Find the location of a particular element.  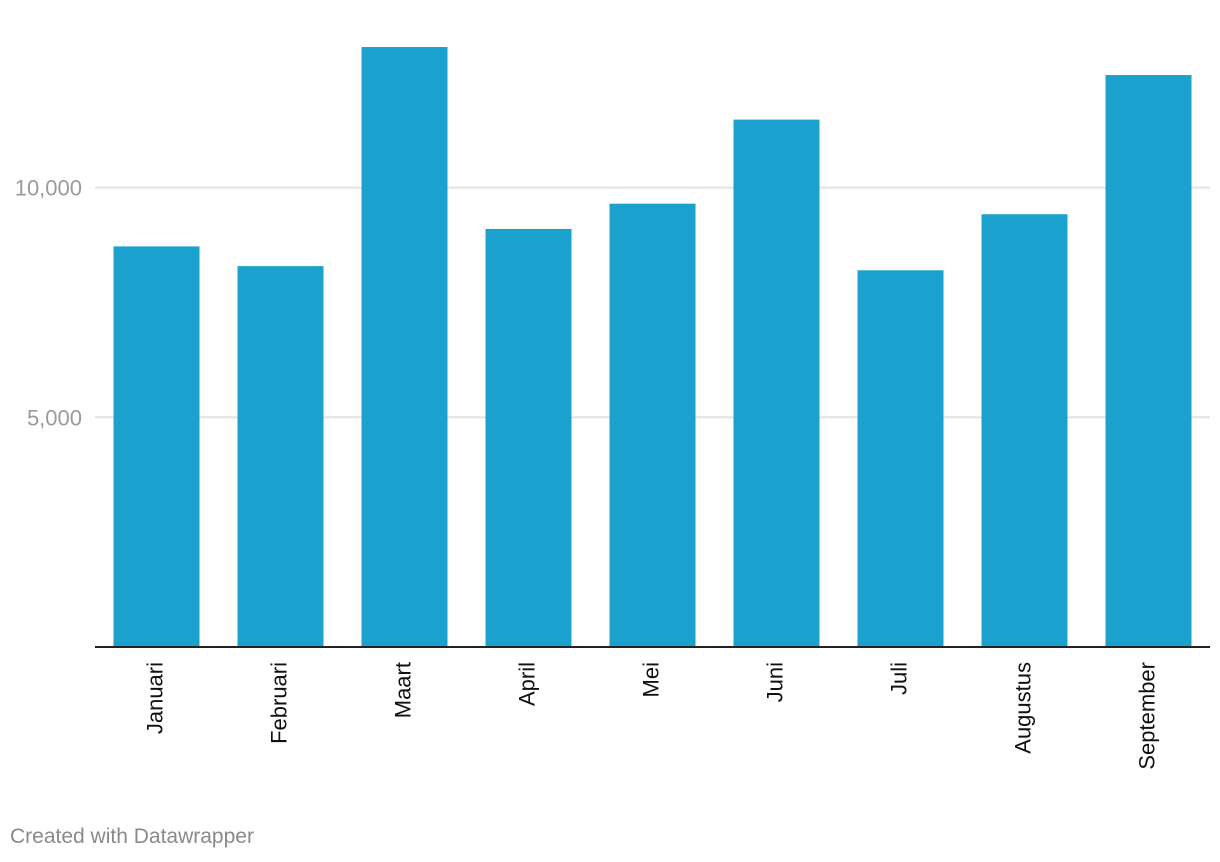

bar-september is located at coordinates (1148, 361).